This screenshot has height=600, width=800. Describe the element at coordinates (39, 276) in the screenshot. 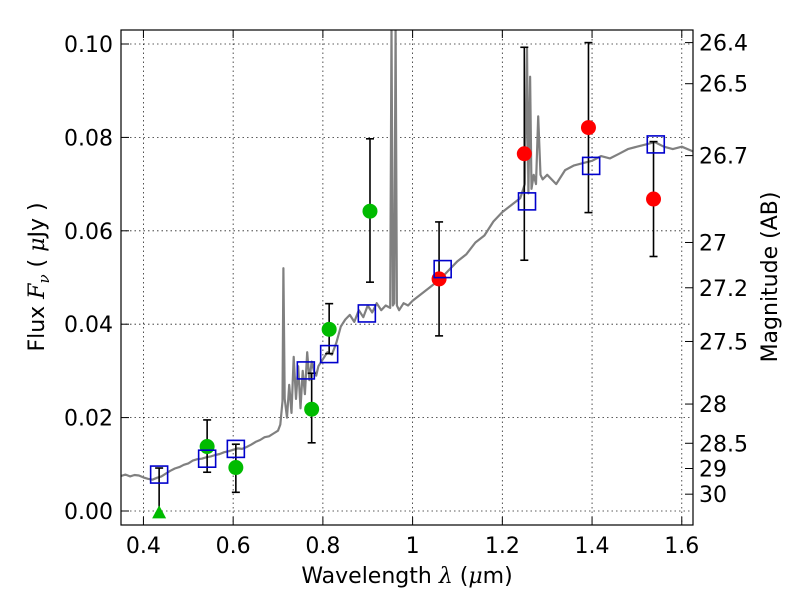

I see `y-axis-label: Flux Fν ( μJy )` at that location.